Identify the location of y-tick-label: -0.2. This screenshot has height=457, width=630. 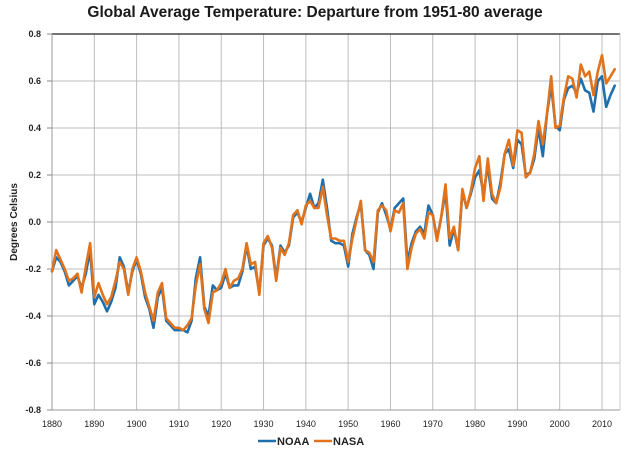
(33, 269).